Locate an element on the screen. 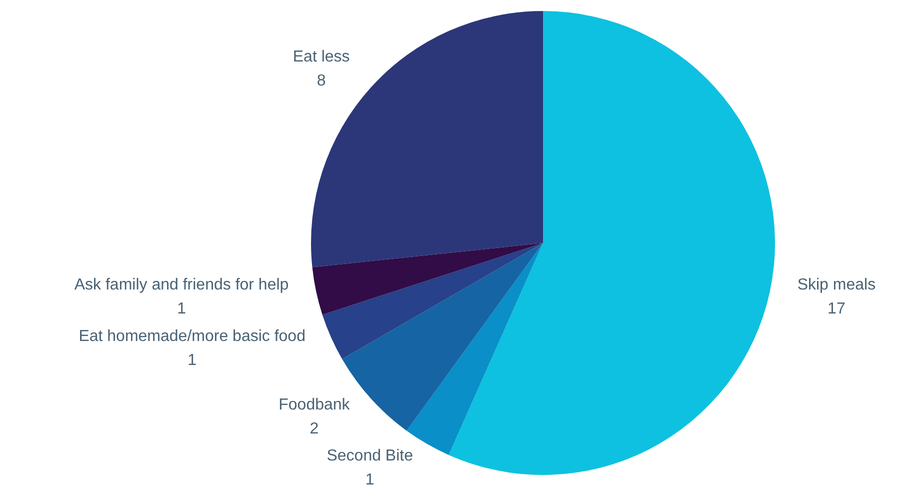 Image resolution: width=902 pixels, height=498 pixels. slice-label: Ask family and friends for help is located at coordinates (181, 285).